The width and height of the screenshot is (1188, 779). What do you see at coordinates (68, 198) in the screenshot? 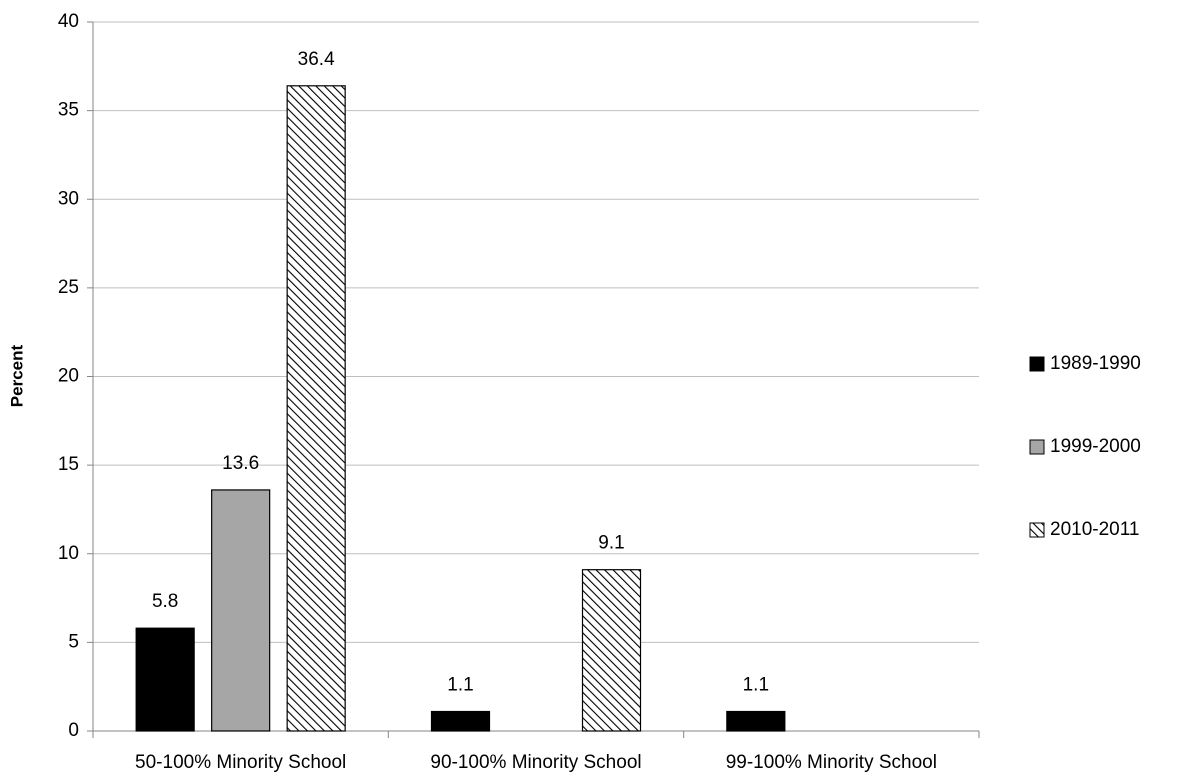
I see `y-tick-label: 30` at bounding box center [68, 198].